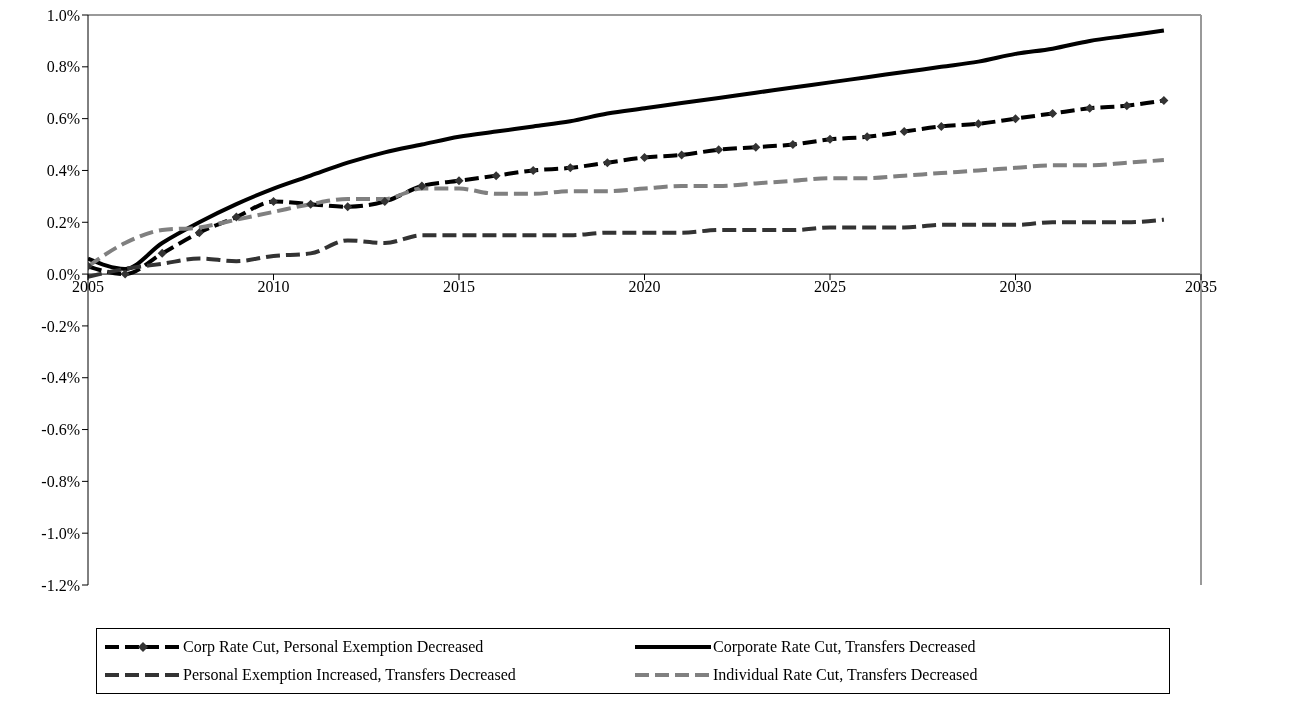 This screenshot has width=1304, height=710. What do you see at coordinates (844, 647) in the screenshot?
I see `legend-label: Corporate Rate Cut, Transfers Decreased` at bounding box center [844, 647].